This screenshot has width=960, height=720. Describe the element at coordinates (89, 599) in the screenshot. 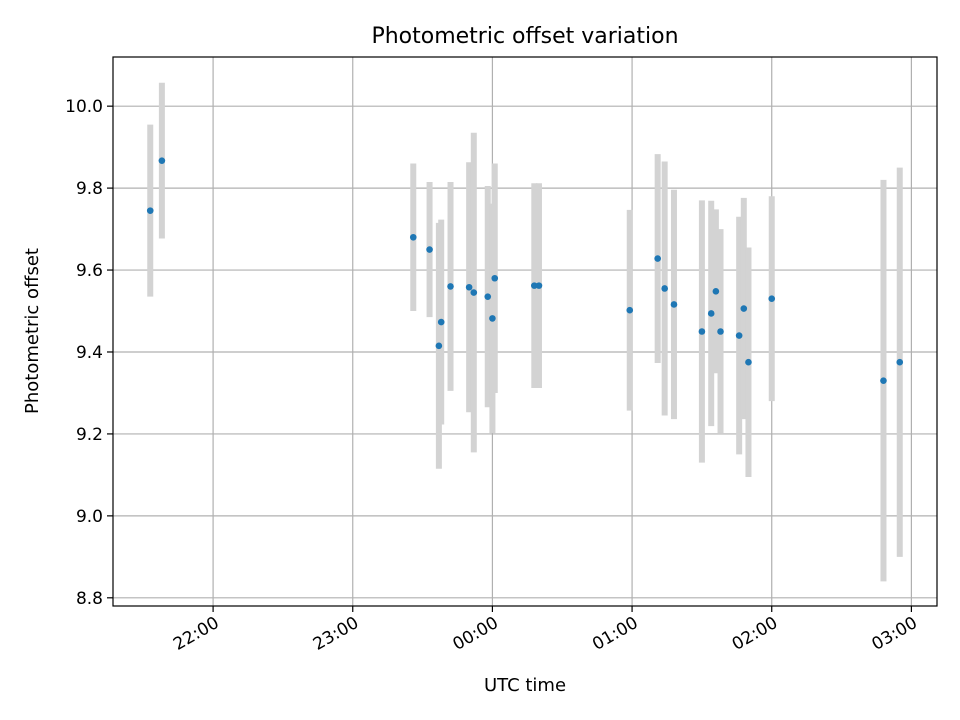

I see `y-tick-label: 8.8` at that location.